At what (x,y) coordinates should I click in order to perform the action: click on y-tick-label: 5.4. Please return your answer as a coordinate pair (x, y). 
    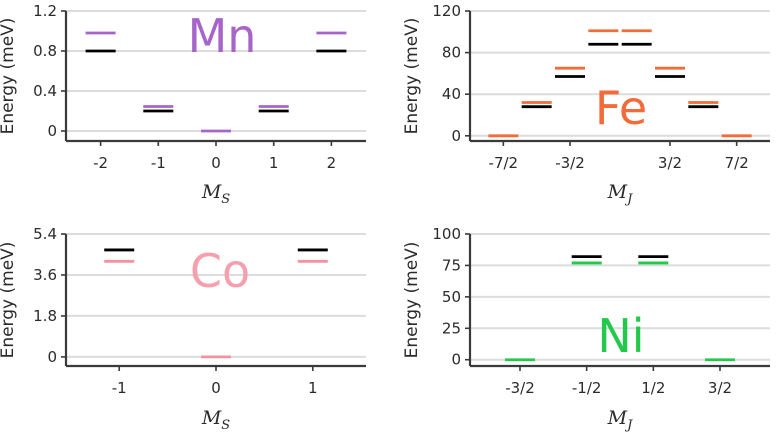
    Looking at the image, I should click on (45, 234).